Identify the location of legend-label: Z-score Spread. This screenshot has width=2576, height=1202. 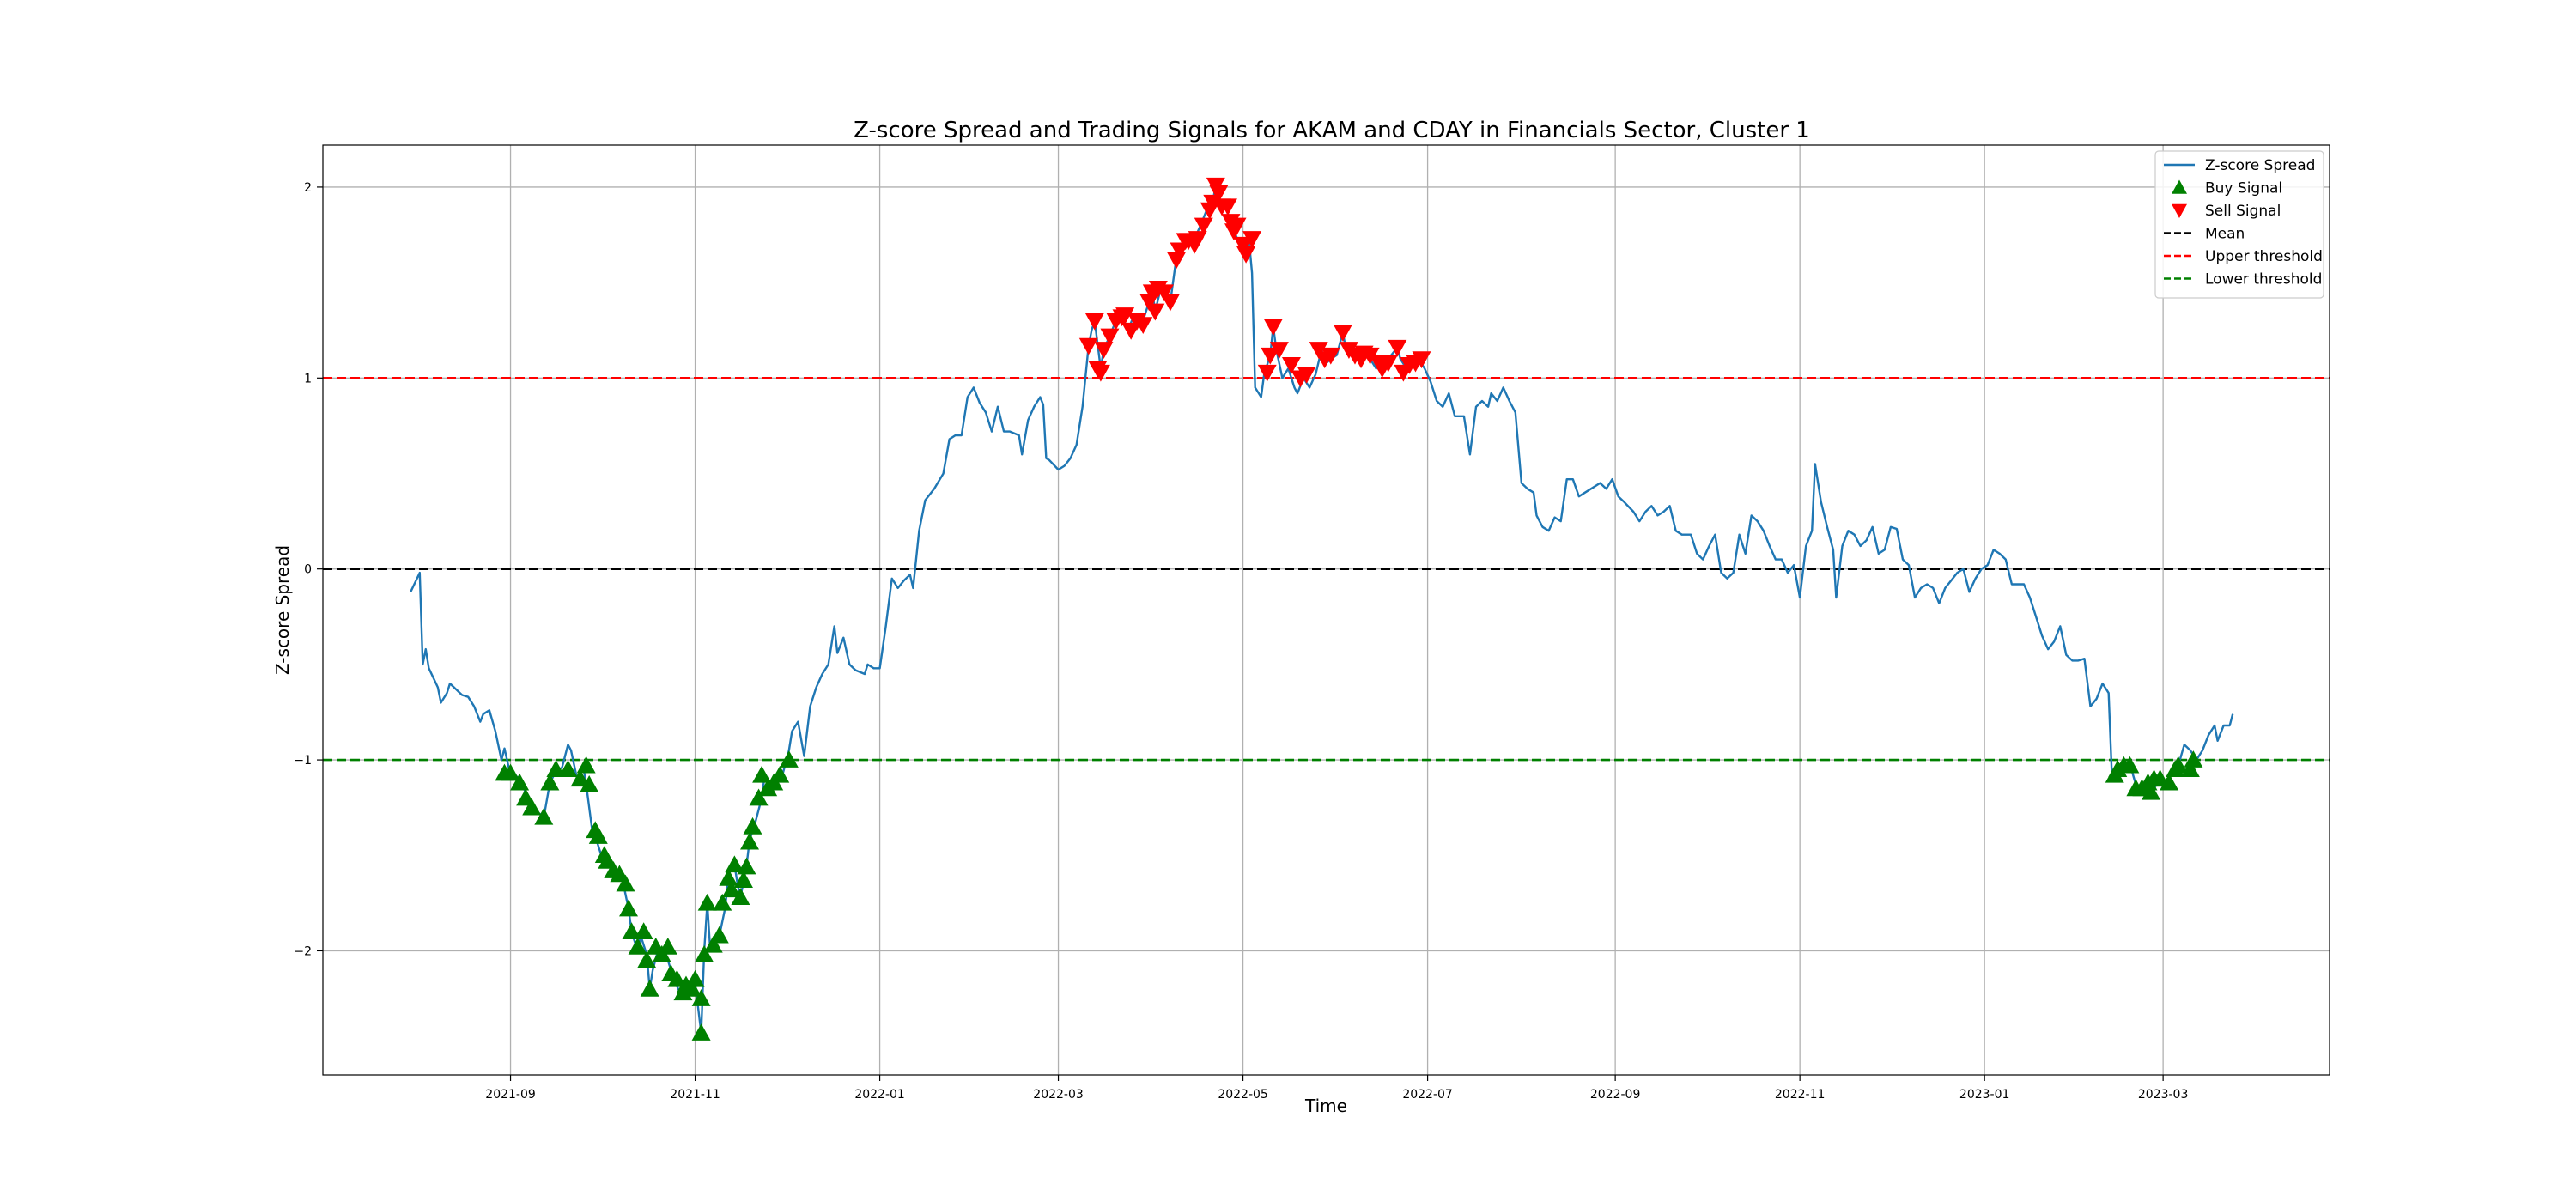
(2260, 165).